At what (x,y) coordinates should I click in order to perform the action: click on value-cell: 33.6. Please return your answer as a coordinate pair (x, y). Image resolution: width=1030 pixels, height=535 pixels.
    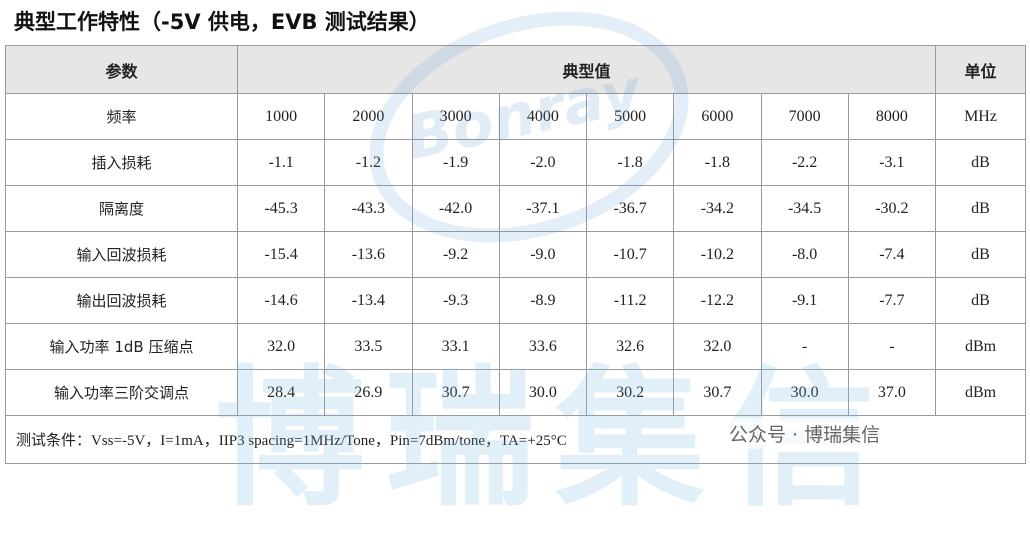
    Looking at the image, I should click on (543, 346).